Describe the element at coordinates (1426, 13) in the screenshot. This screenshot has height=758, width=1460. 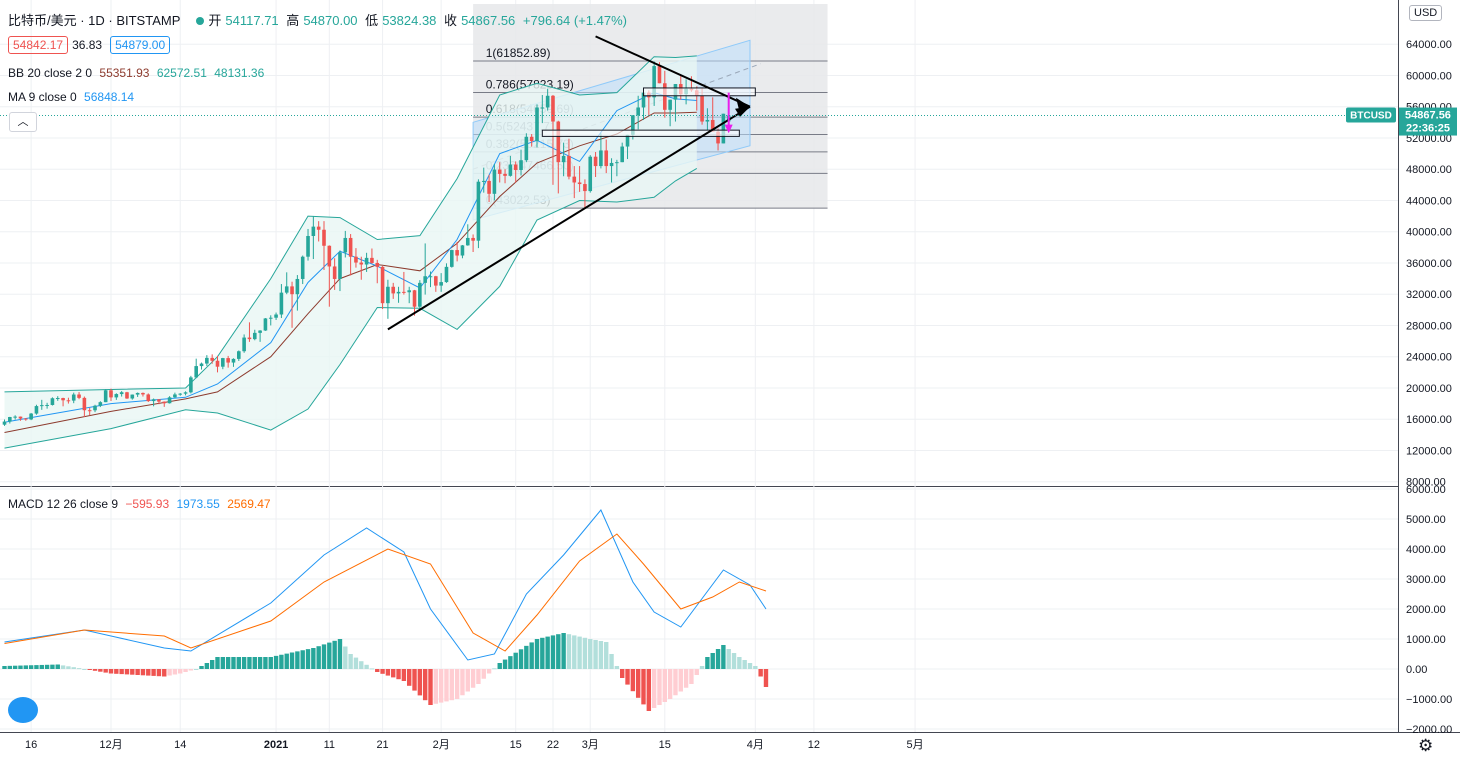
I see `currency-button: USD` at that location.